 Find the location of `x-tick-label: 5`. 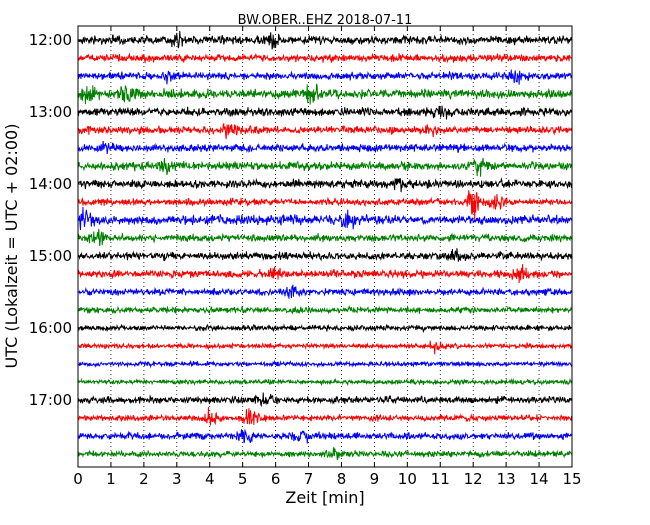

x-tick-label: 5 is located at coordinates (243, 479).